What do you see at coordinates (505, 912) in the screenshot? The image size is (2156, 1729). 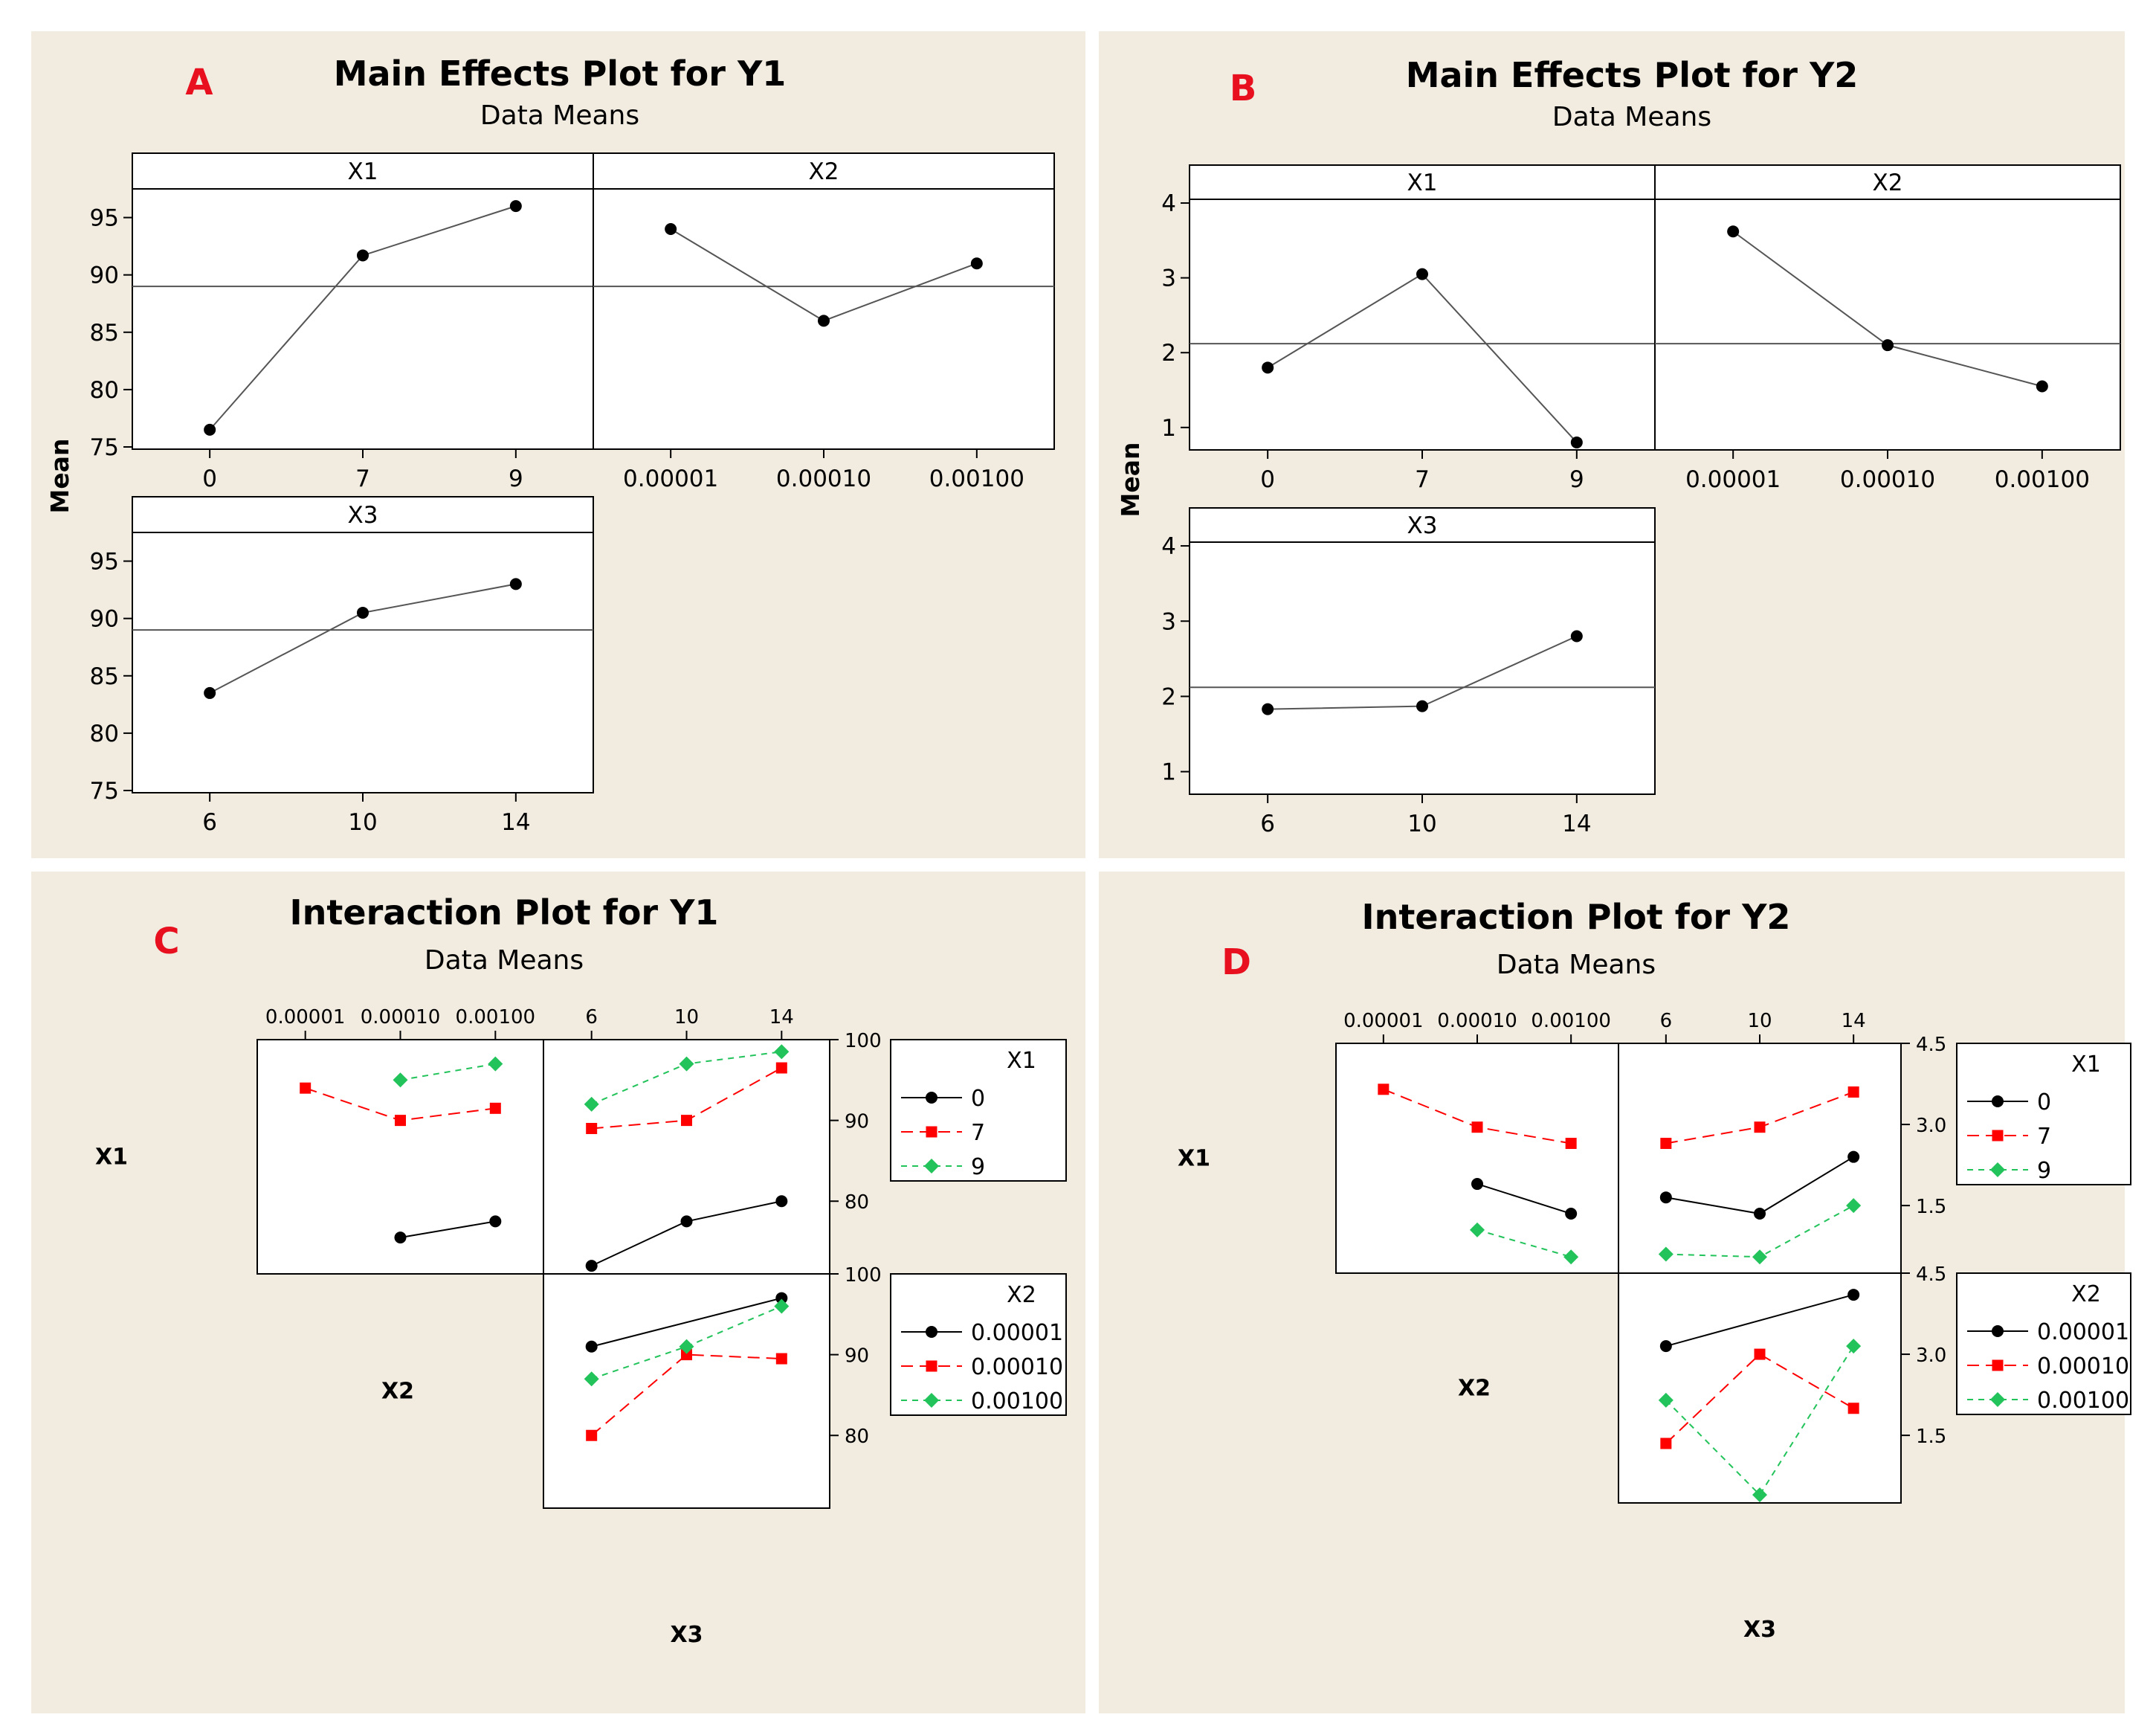 I see `chart-title: Interaction Plot for Y1` at bounding box center [505, 912].